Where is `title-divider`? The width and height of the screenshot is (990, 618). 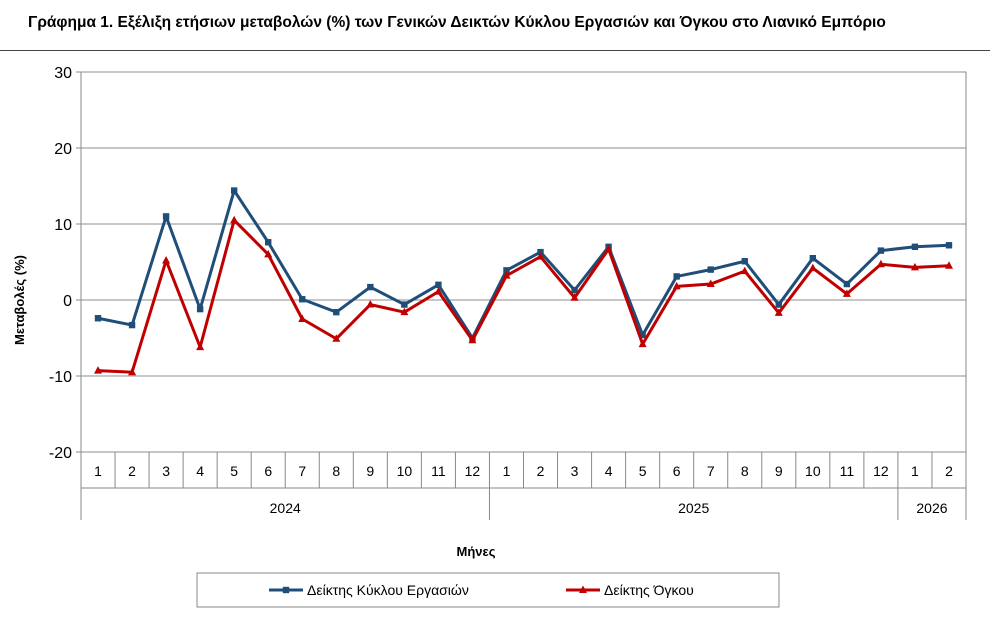
title-divider is located at coordinates (495, 50).